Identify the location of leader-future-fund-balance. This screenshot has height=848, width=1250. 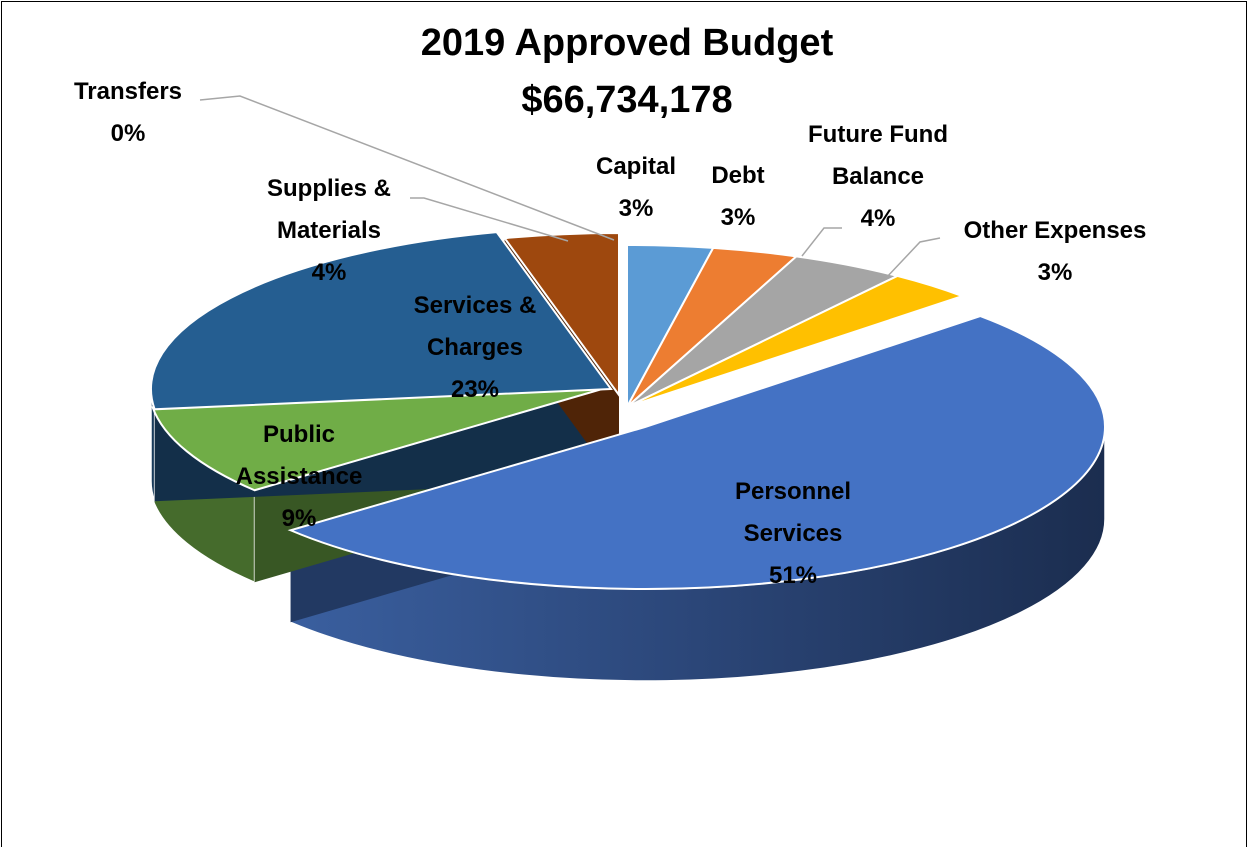
(821, 242).